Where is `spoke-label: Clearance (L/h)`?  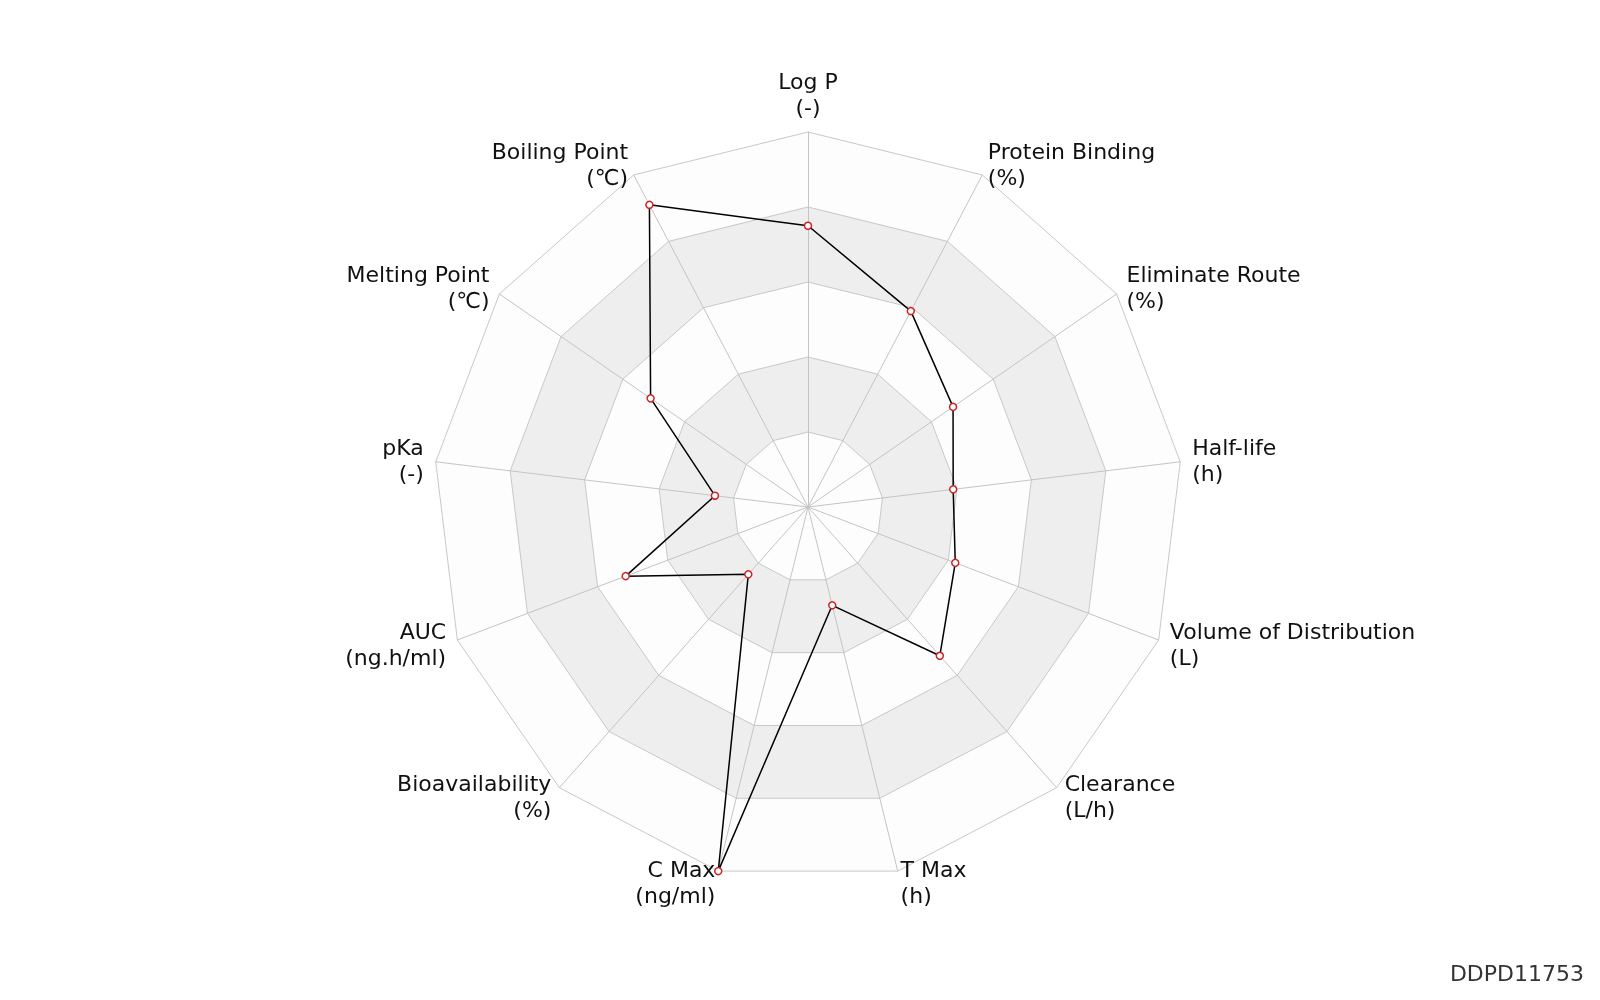 spoke-label: Clearance (L/h) is located at coordinates (1120, 797).